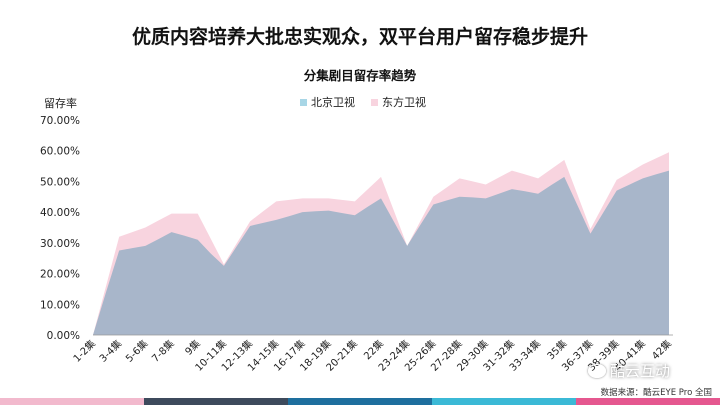  I want to click on y-axis-label: 留存率, so click(60, 103).